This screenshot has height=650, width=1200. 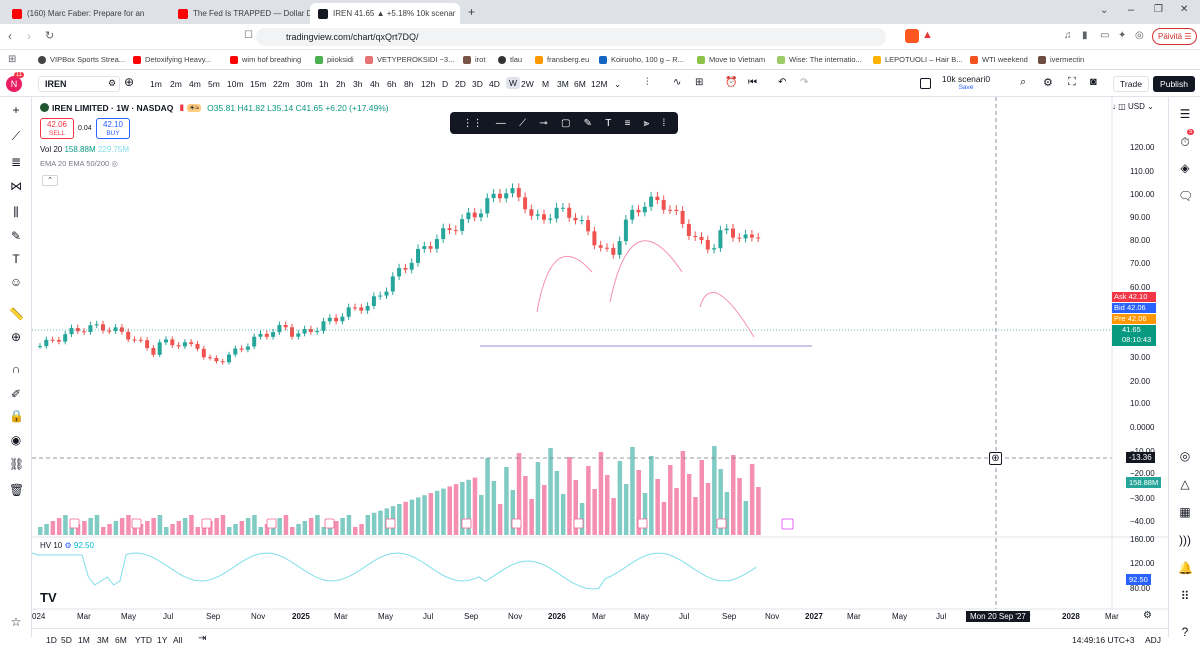 I want to click on bookmark-item: ivermectin, so click(x=1061, y=59).